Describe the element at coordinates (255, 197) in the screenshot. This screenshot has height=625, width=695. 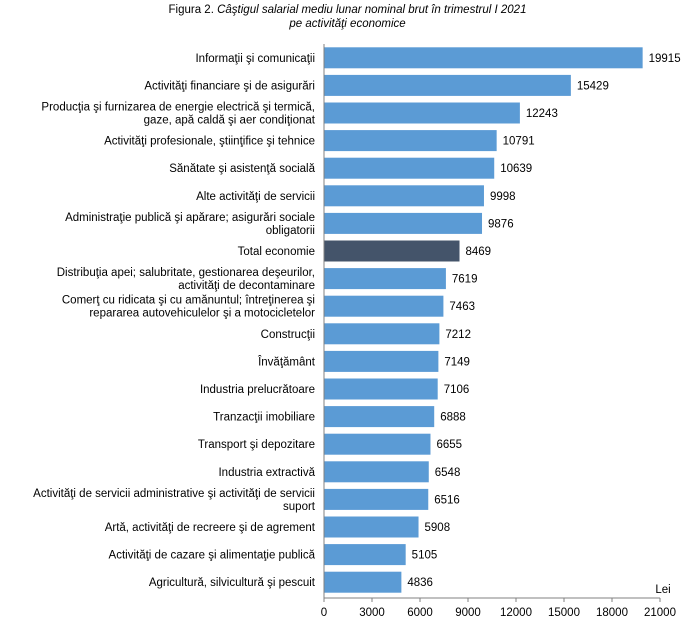
I see `category-label: Alte activităţi de servicii` at that location.